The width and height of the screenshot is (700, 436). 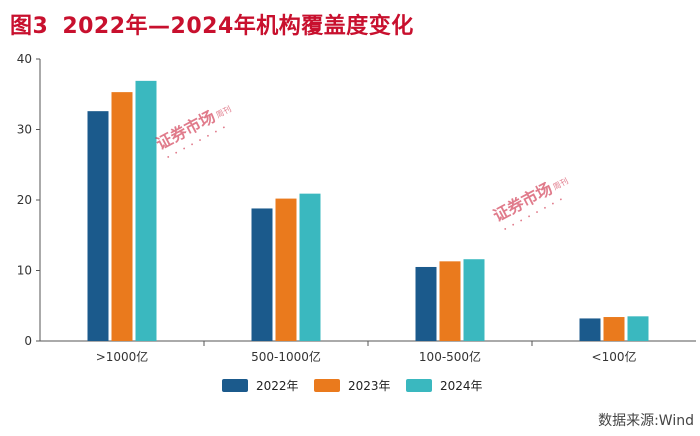 I want to click on y-tick-label: 20, so click(x=24, y=200).